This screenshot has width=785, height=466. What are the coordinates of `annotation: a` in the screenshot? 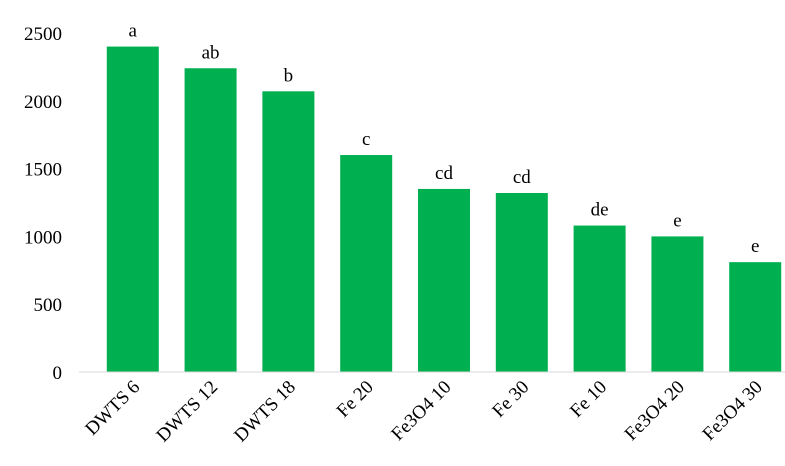 It's located at (133, 31).